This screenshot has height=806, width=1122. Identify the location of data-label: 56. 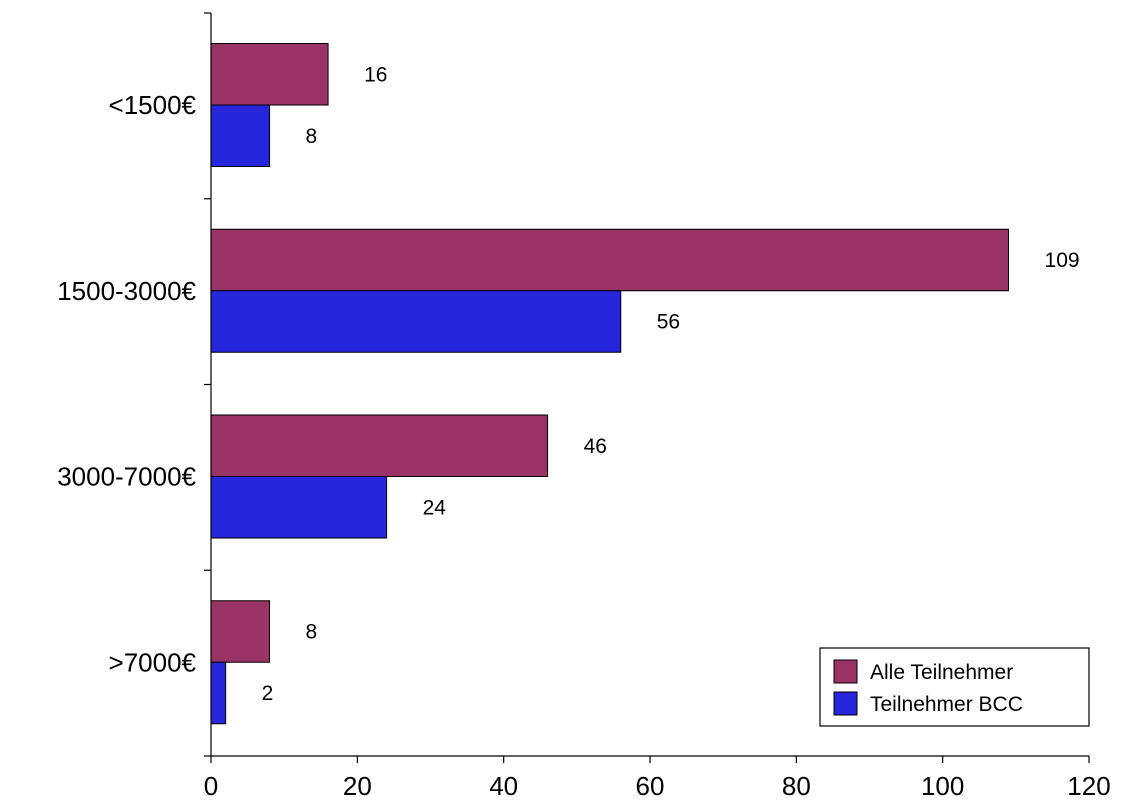
(668, 322).